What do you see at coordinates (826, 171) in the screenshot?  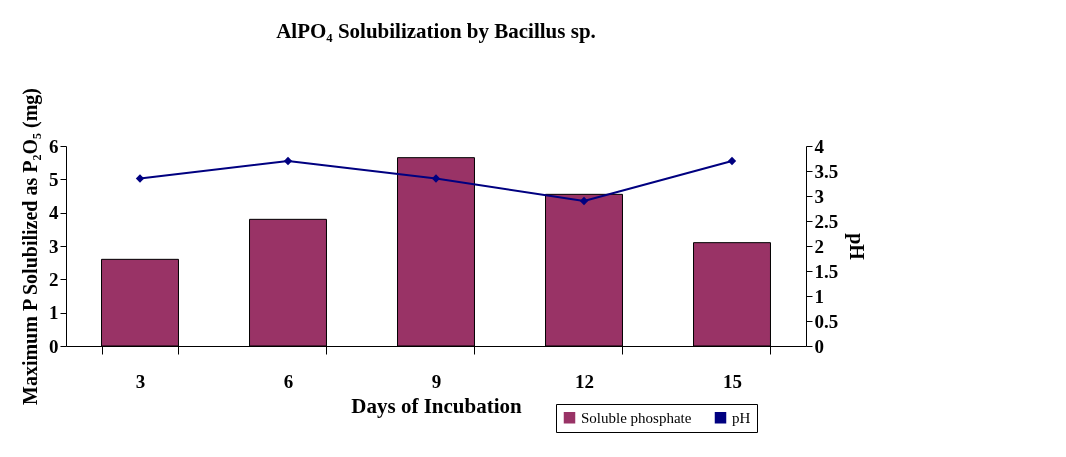 I see `y2-tick-label: 3.5` at bounding box center [826, 171].